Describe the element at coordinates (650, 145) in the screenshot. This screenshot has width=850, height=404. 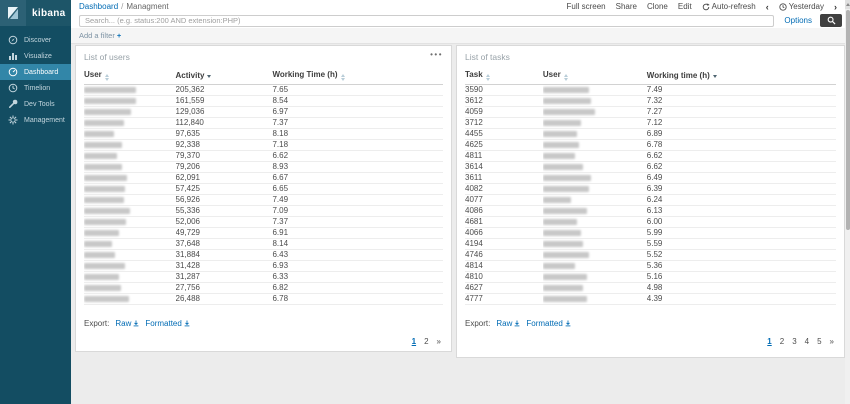
I see `table-row: 4625 6.78` at that location.